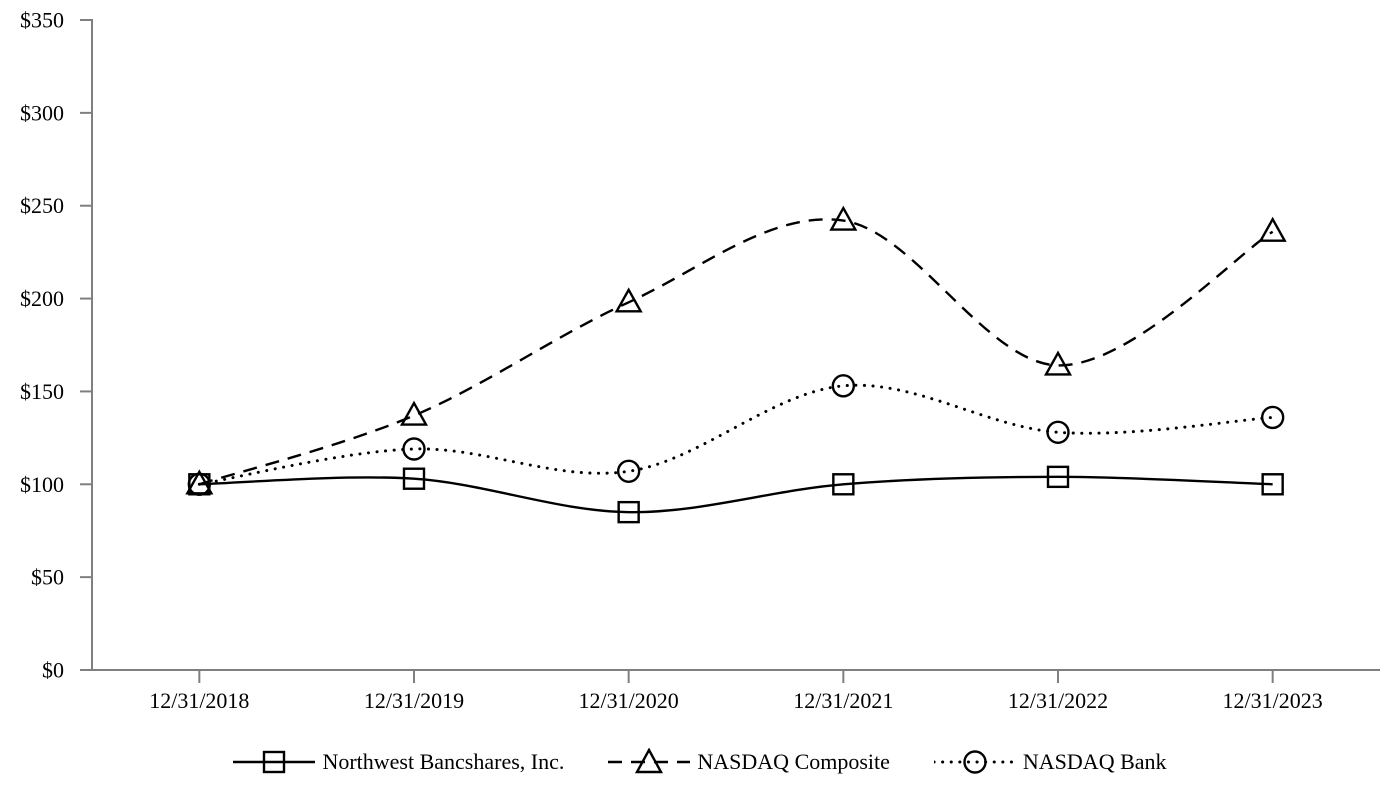 The image size is (1400, 800). Describe the element at coordinates (1094, 761) in the screenshot. I see `legend-label-nasdaq-bank: NASDAQ Bank` at that location.